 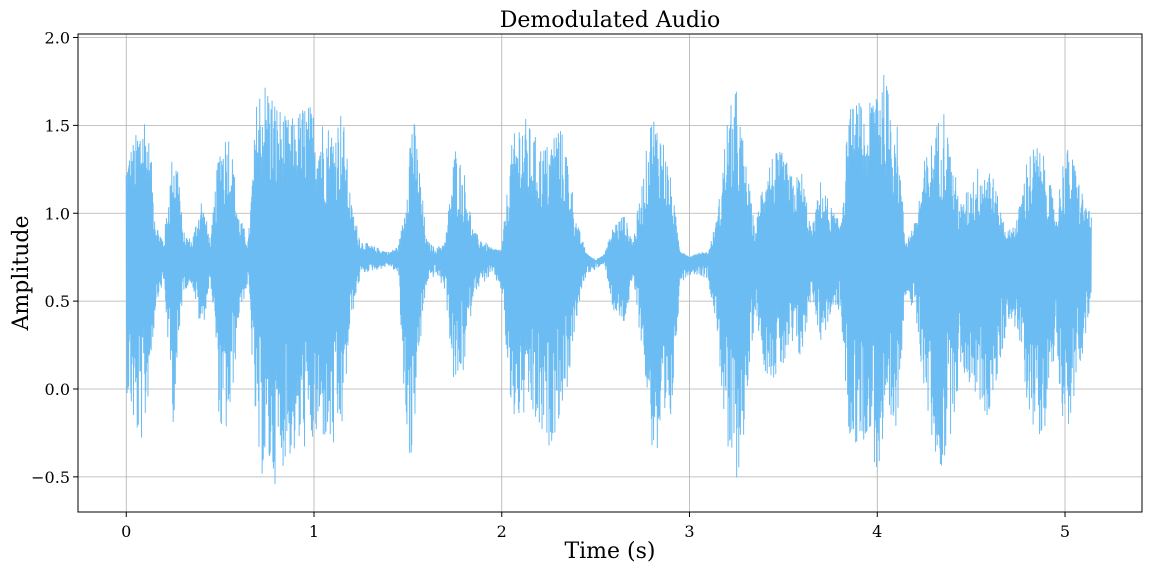 I want to click on y-tick-label: 2.0, so click(x=57, y=38).